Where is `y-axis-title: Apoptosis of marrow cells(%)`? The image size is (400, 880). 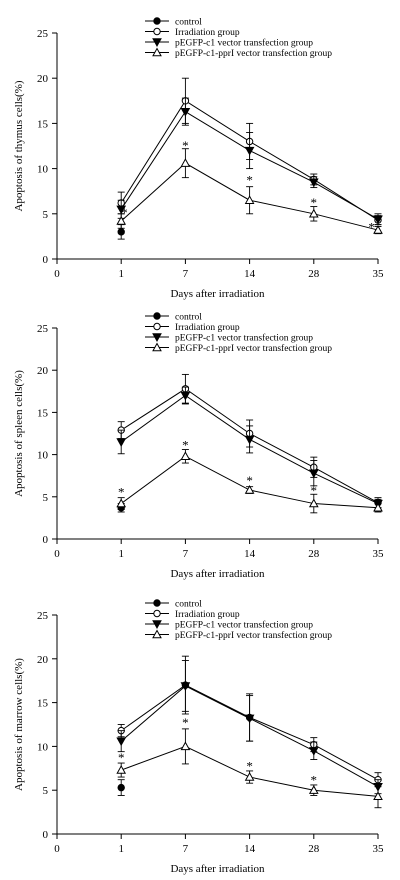
y-axis-title: Apoptosis of marrow cells(%) is located at coordinates (19, 724).